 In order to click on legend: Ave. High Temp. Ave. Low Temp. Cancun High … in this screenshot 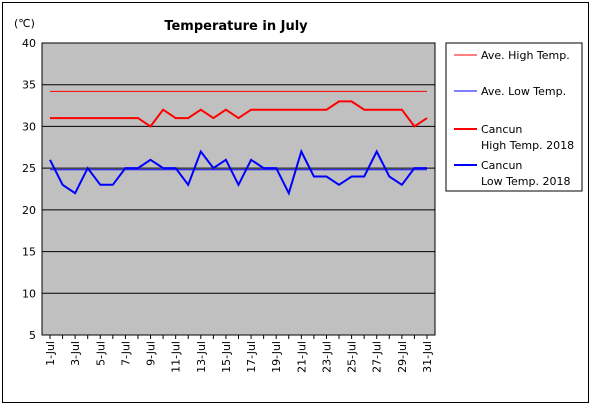, I will do `click(514, 118)`.